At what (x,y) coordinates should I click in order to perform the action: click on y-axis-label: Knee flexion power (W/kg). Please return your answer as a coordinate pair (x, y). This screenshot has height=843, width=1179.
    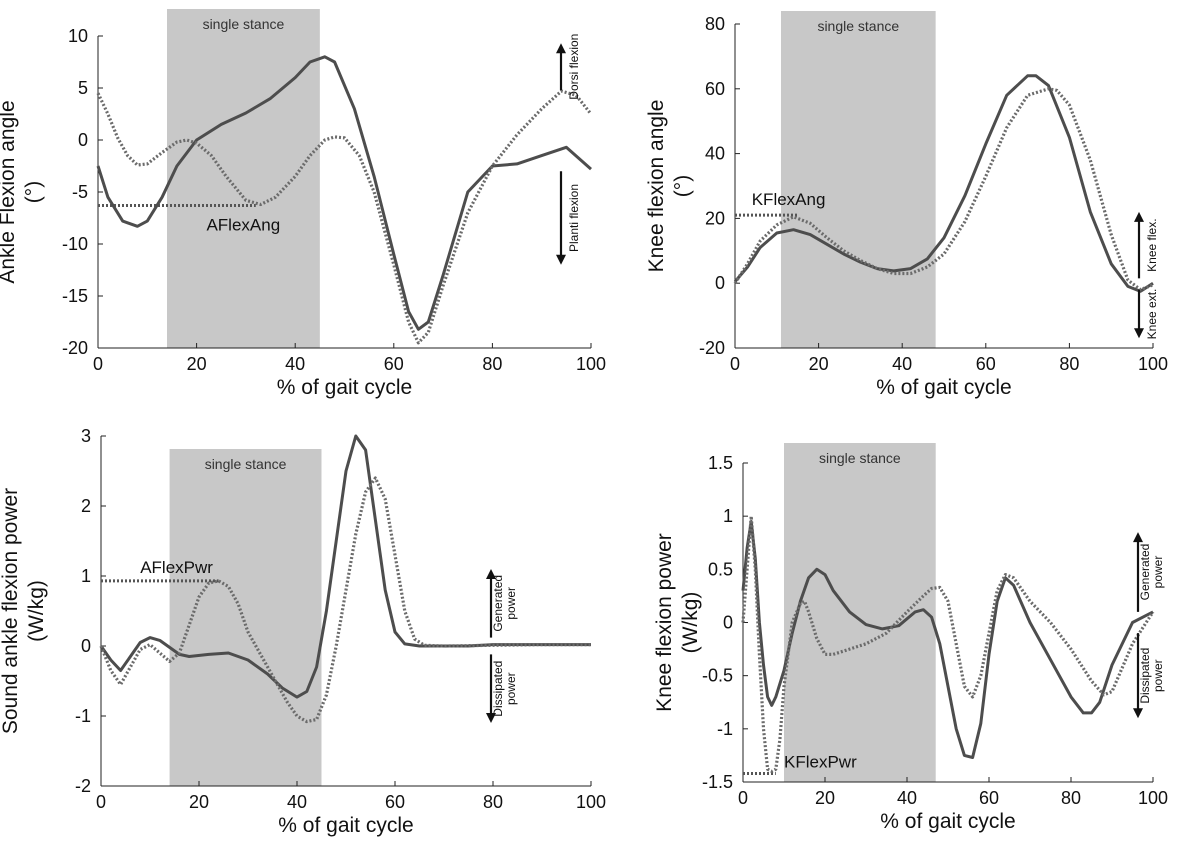
    Looking at the image, I should click on (677, 622).